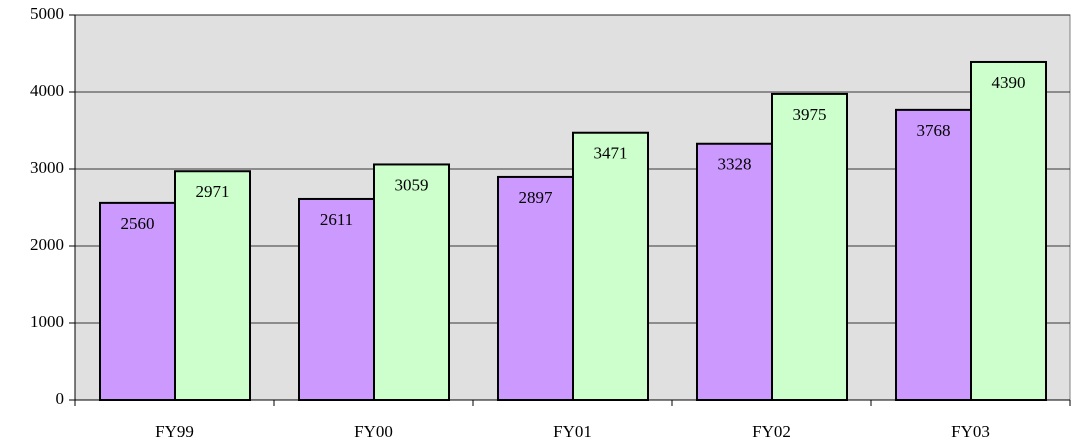 Image resolution: width=1072 pixels, height=448 pixels. I want to click on data-label: 3768, so click(934, 130).